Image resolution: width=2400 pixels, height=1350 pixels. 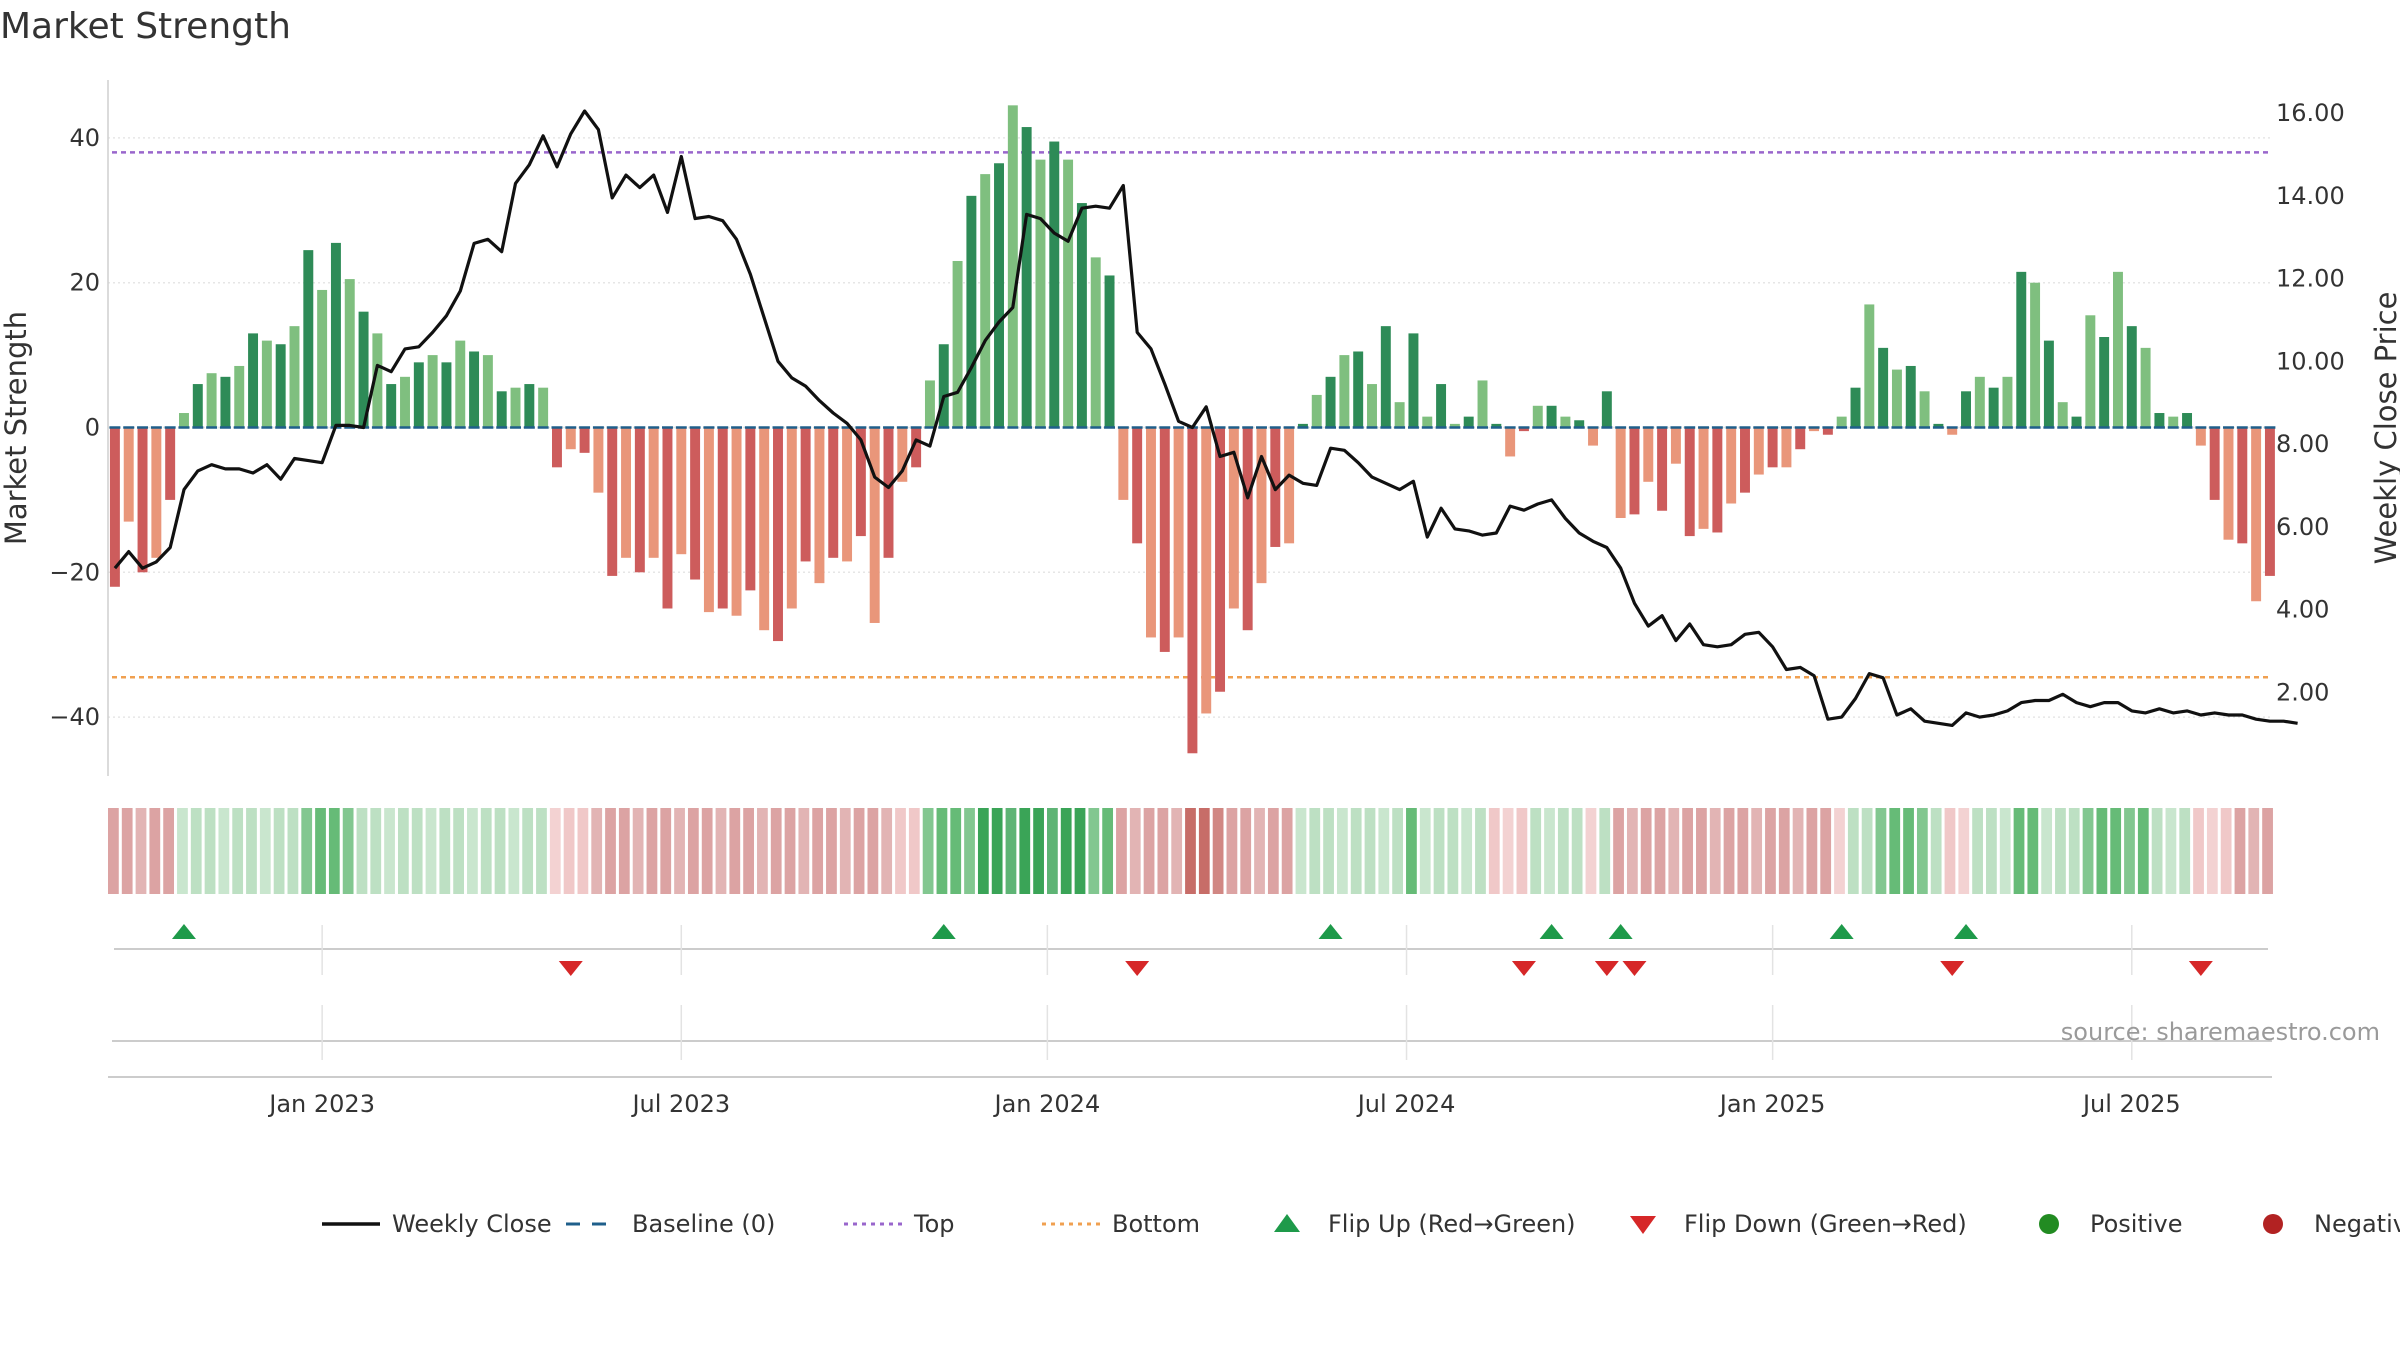 What do you see at coordinates (2302, 527) in the screenshot?
I see `right-tick-label: 6.00` at bounding box center [2302, 527].